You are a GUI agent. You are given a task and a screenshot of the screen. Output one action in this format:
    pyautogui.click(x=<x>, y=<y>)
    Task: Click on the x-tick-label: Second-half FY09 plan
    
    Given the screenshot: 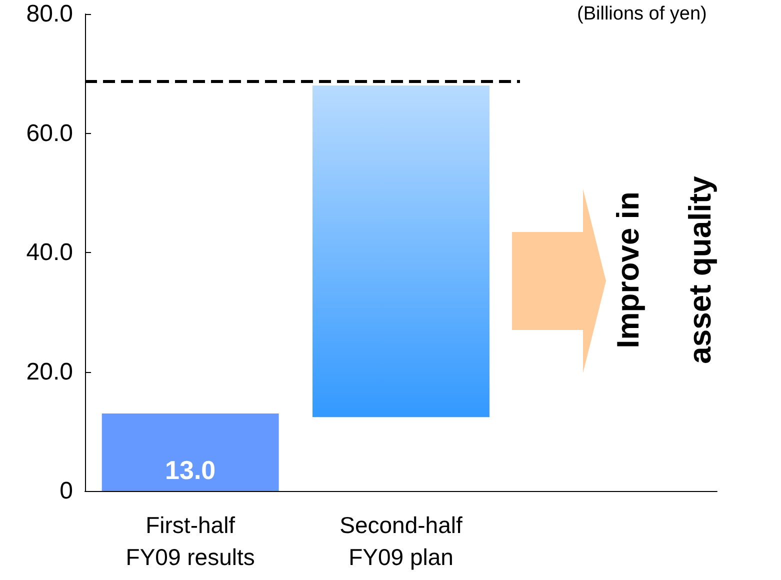 What is the action you would take?
    pyautogui.click(x=401, y=541)
    